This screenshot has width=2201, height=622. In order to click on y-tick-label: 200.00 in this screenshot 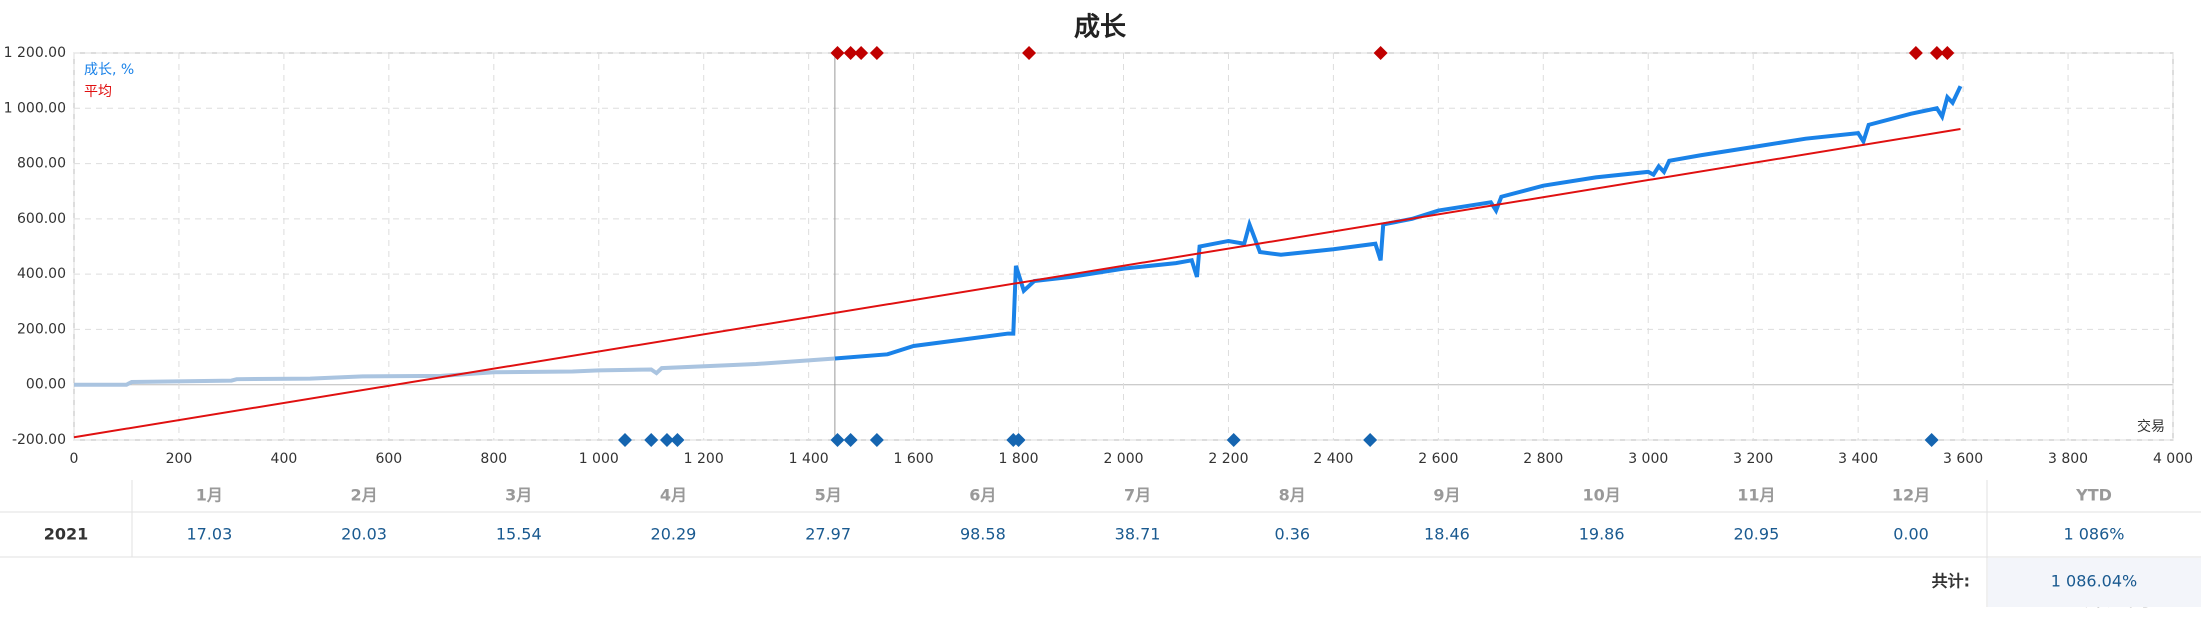, I will do `click(41, 329)`.